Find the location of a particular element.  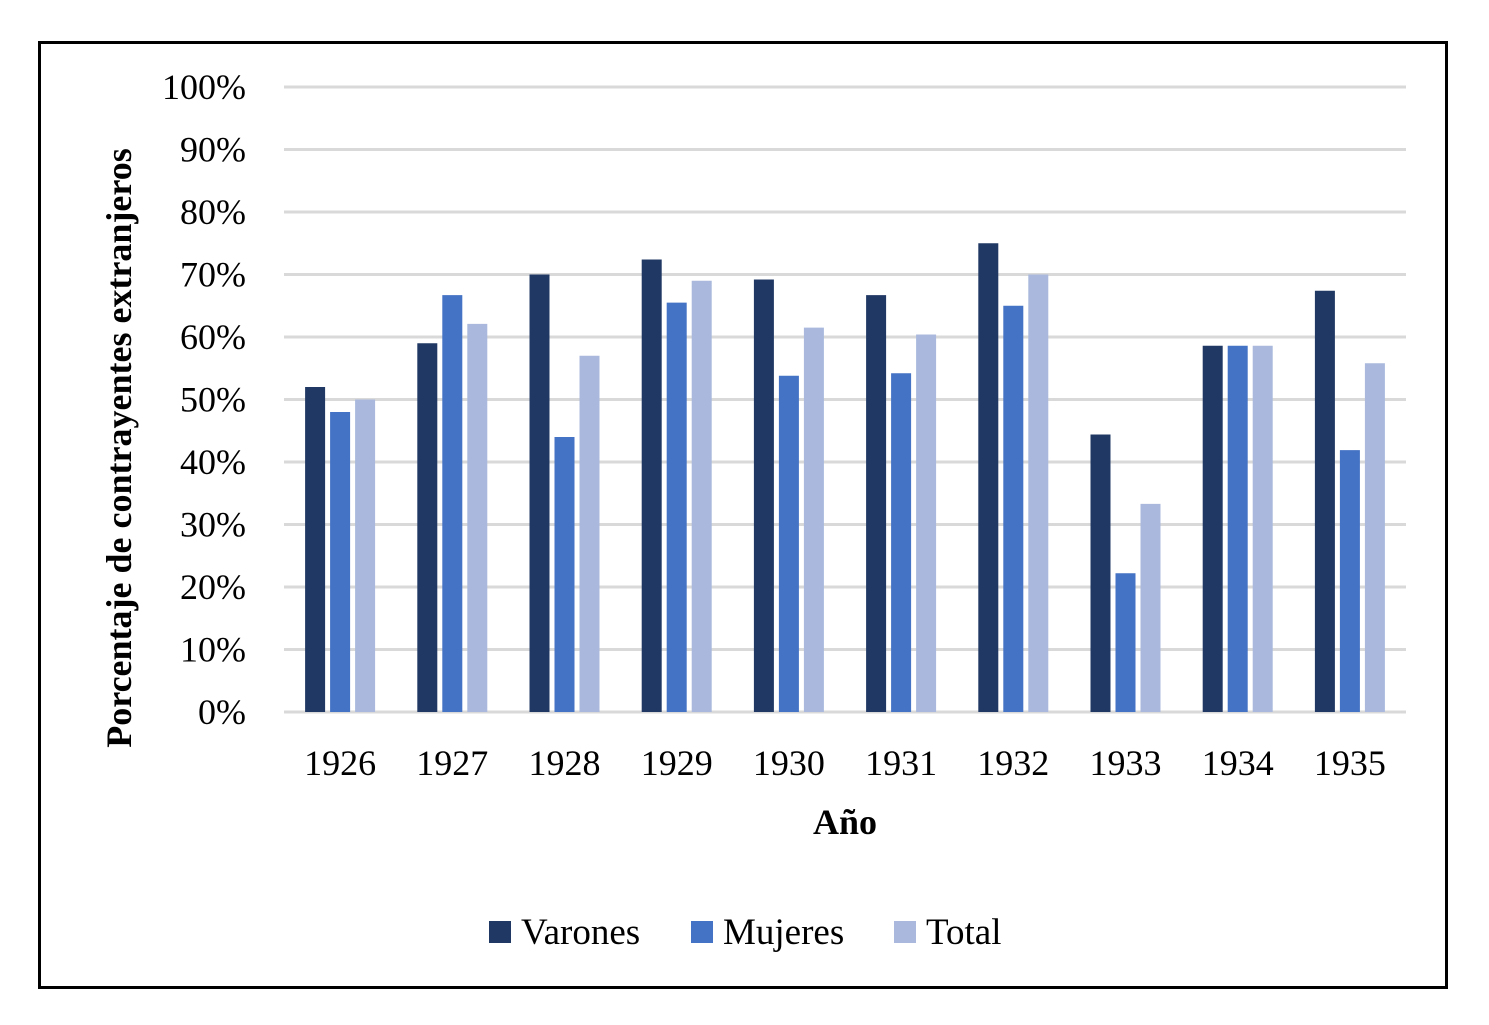

legend-swatch-total is located at coordinates (905, 932).